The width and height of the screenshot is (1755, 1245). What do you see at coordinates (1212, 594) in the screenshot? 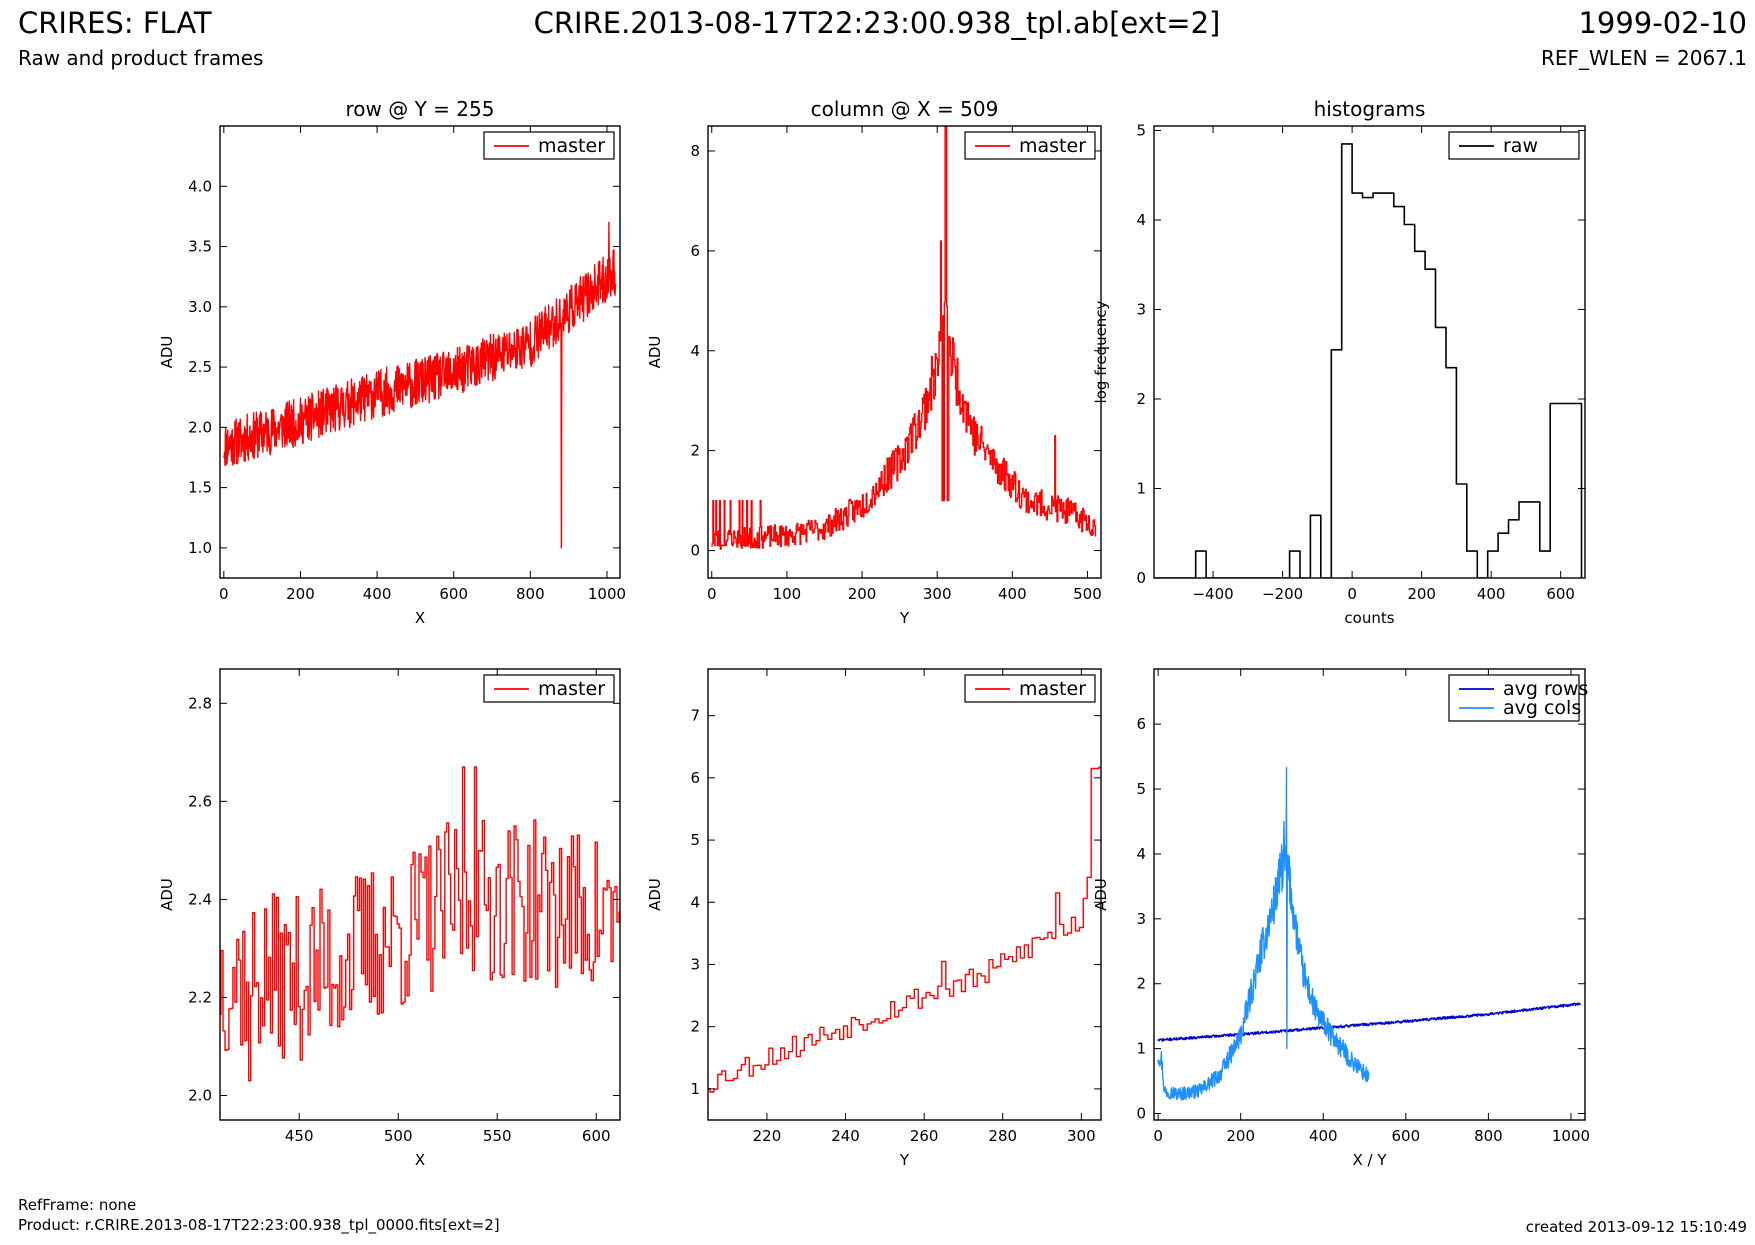
I see `x-tick-label: −400` at bounding box center [1212, 594].